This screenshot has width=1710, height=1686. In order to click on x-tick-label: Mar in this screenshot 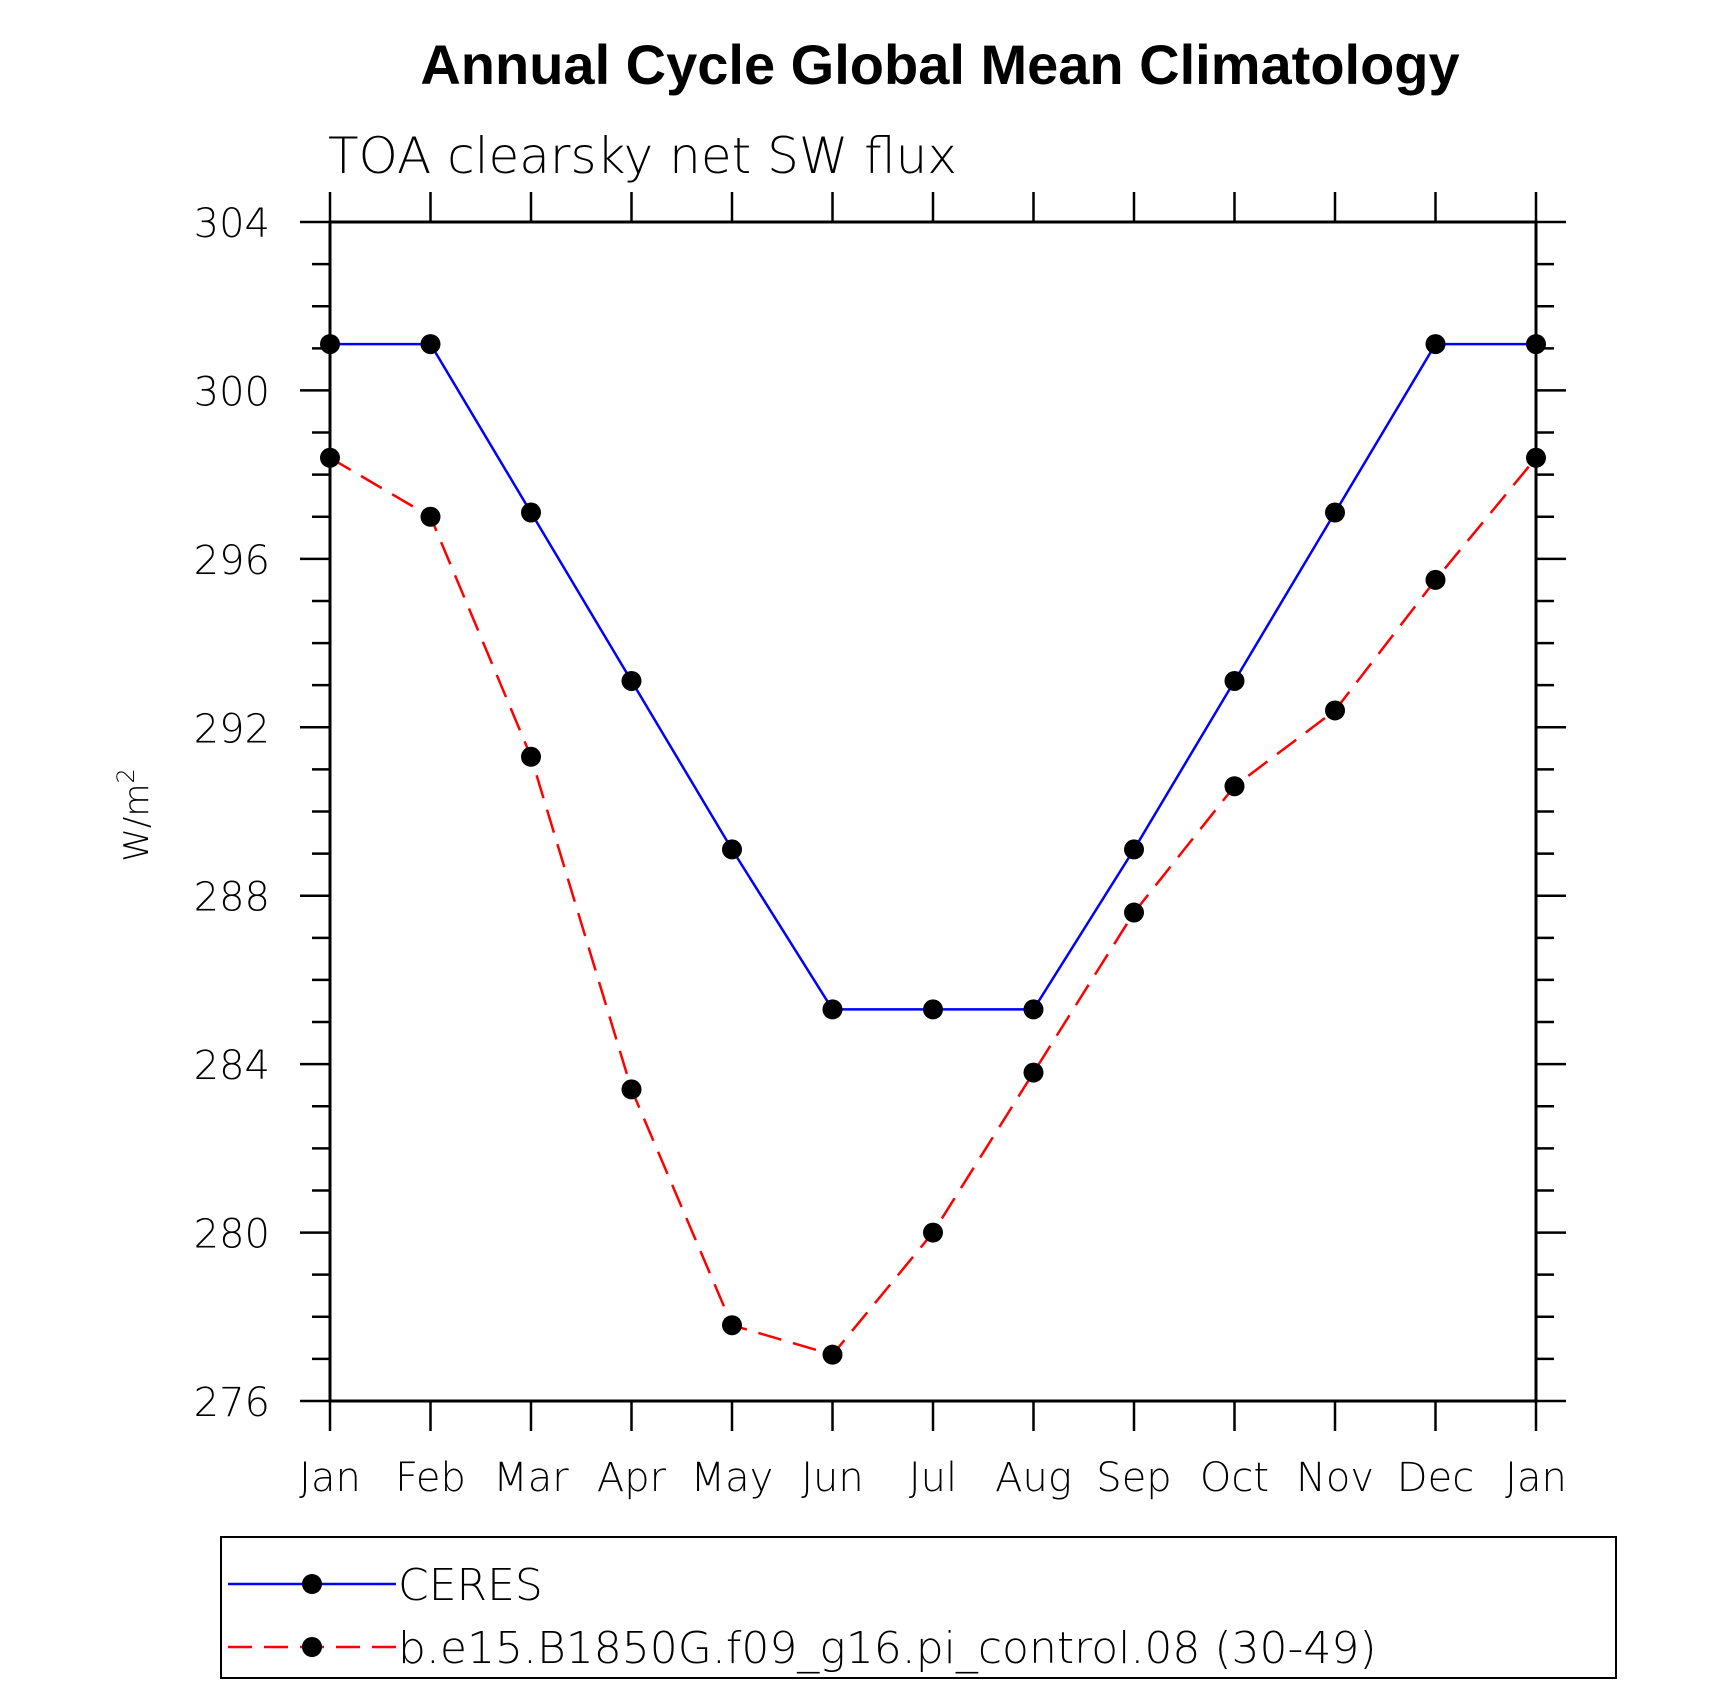, I will do `click(531, 1478)`.